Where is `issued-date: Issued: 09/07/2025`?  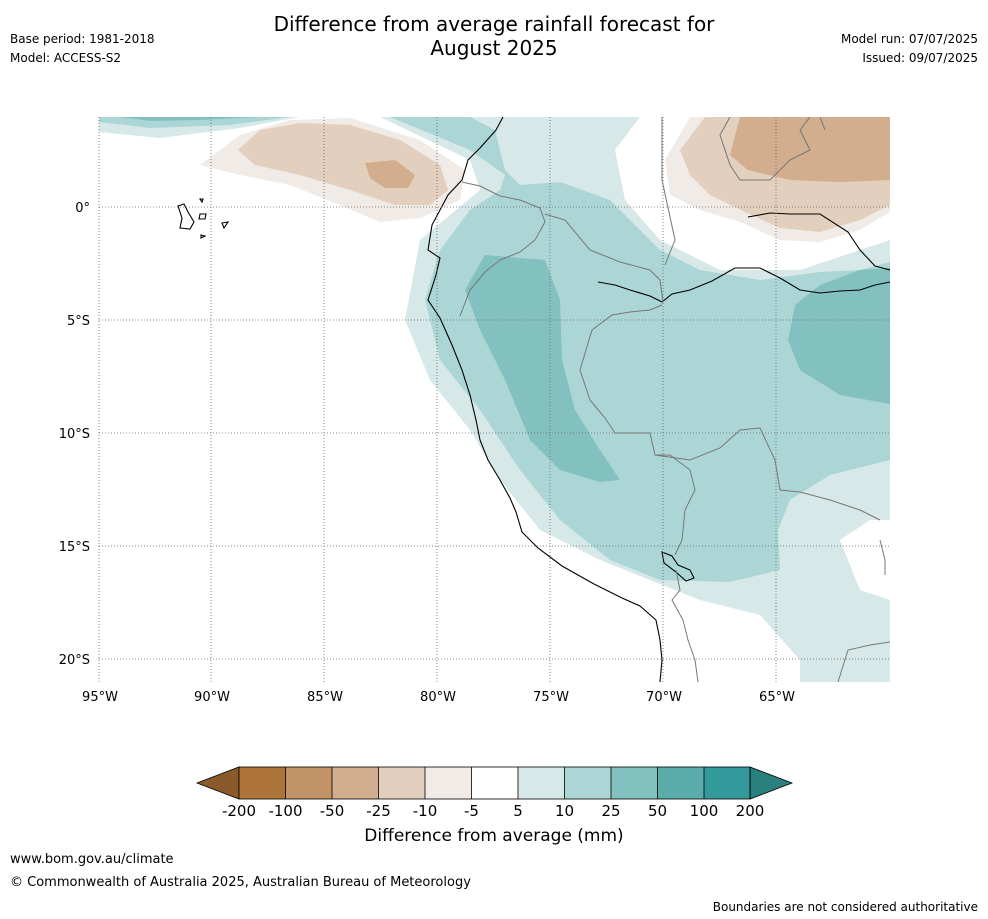
issued-date: Issued: 09/07/2025 is located at coordinates (920, 58).